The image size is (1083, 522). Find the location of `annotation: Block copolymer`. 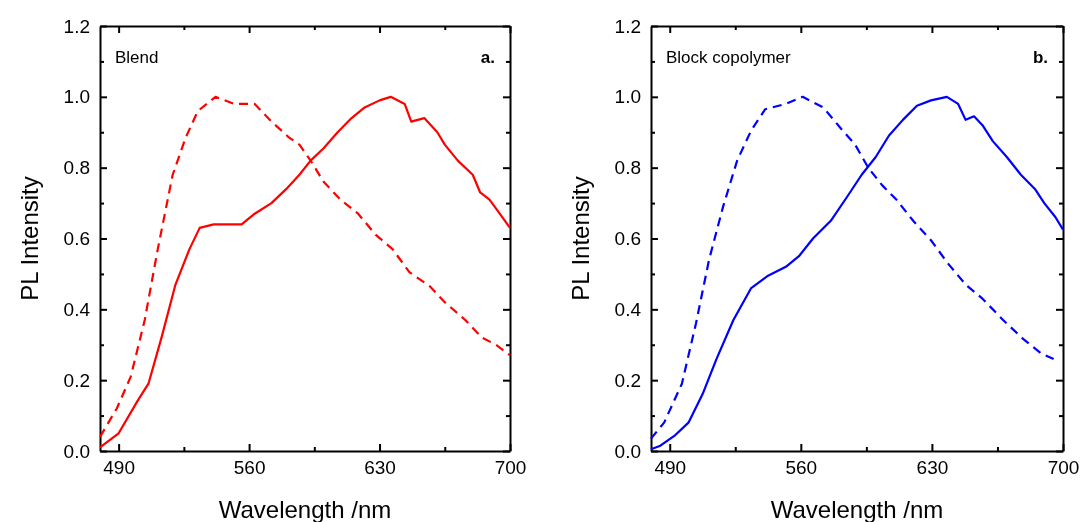

annotation: Block copolymer is located at coordinates (729, 57).